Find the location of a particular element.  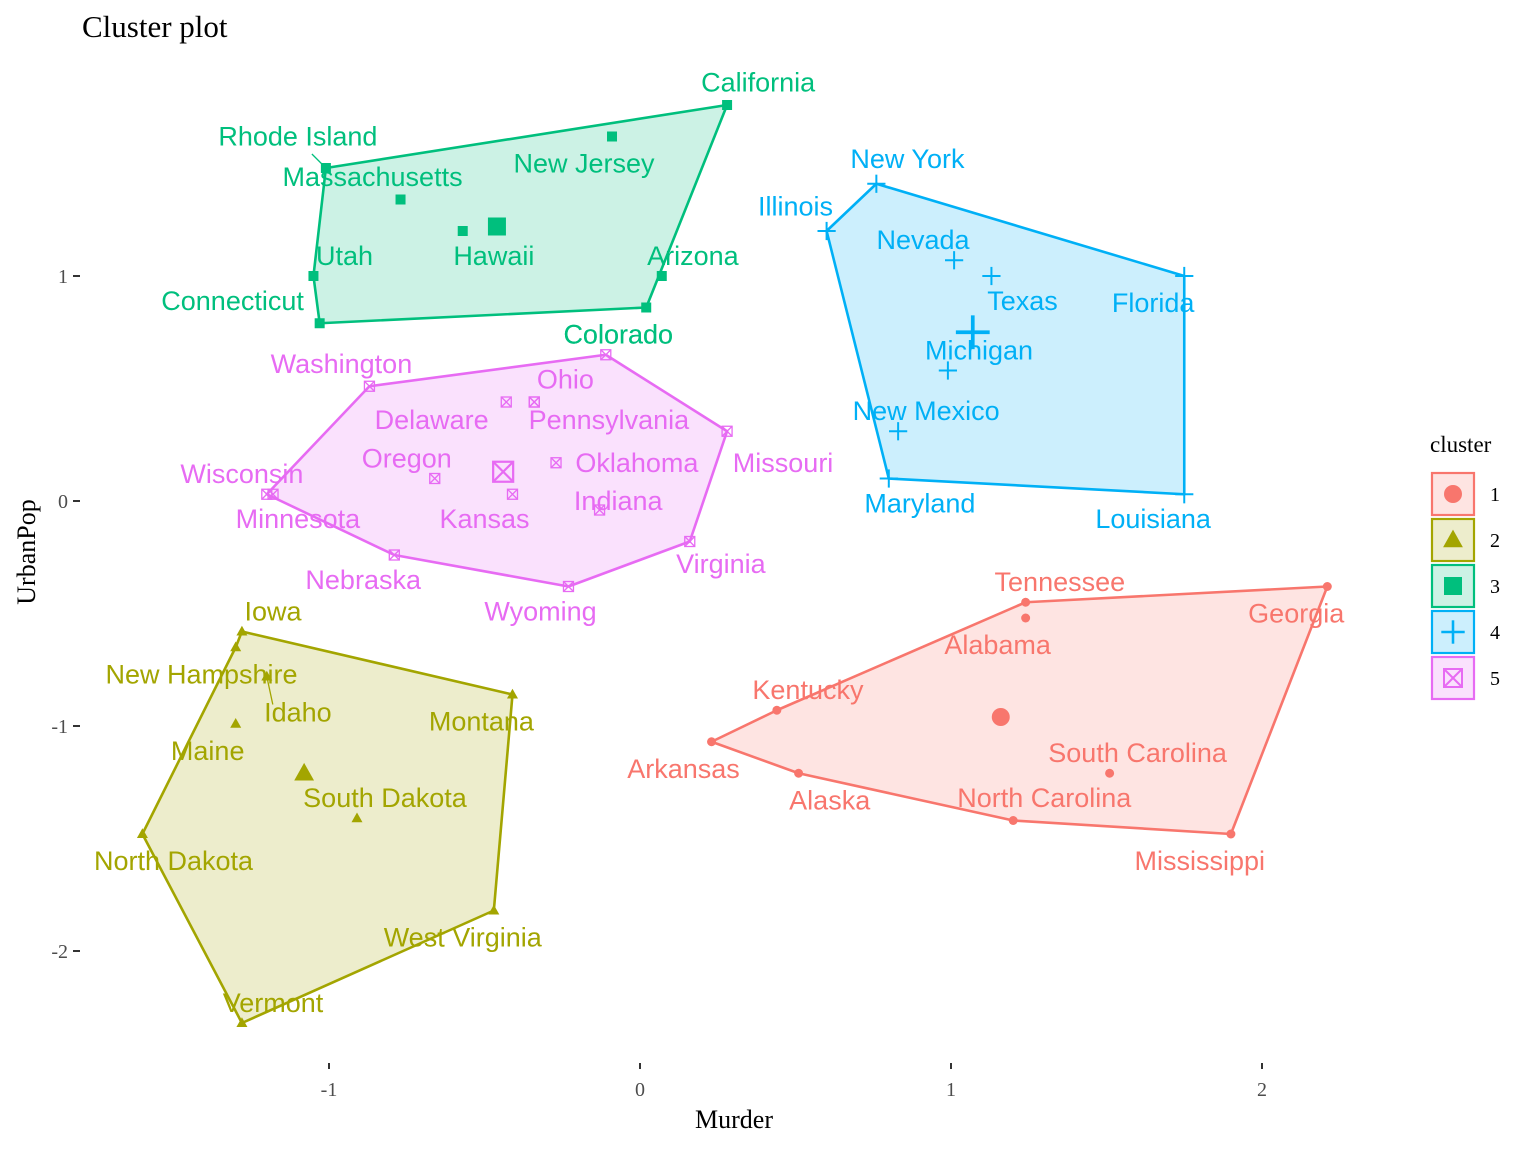

label-maryland: Maryland is located at coordinates (919, 503).